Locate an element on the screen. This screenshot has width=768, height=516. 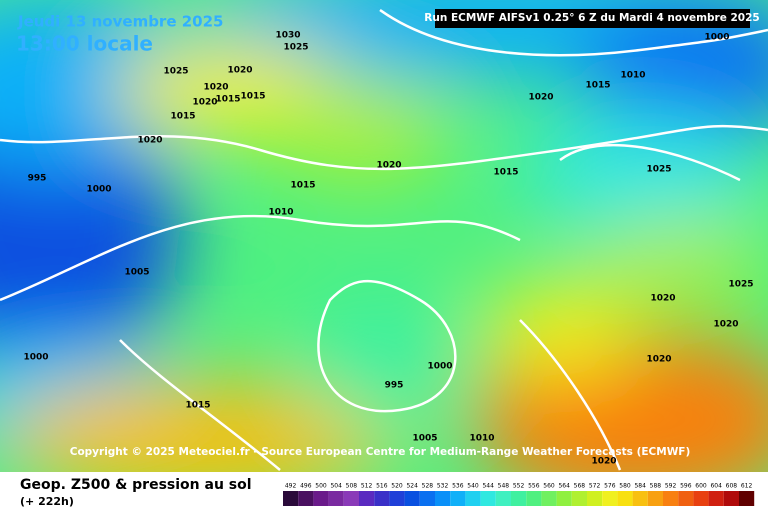
caption-lead: (+ 222h) is located at coordinates (47, 501).